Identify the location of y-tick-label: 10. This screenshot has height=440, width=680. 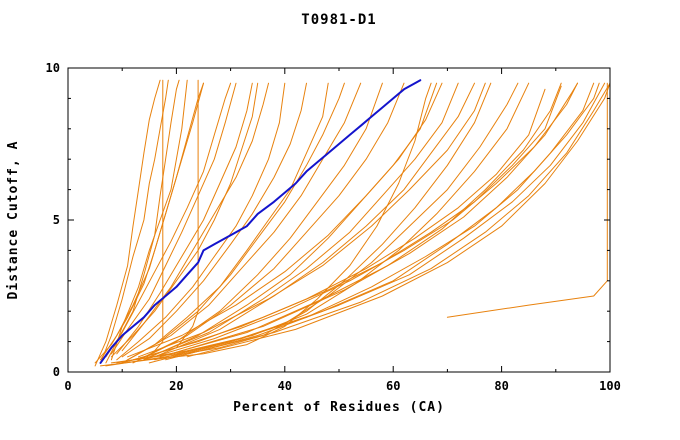
(53, 68).